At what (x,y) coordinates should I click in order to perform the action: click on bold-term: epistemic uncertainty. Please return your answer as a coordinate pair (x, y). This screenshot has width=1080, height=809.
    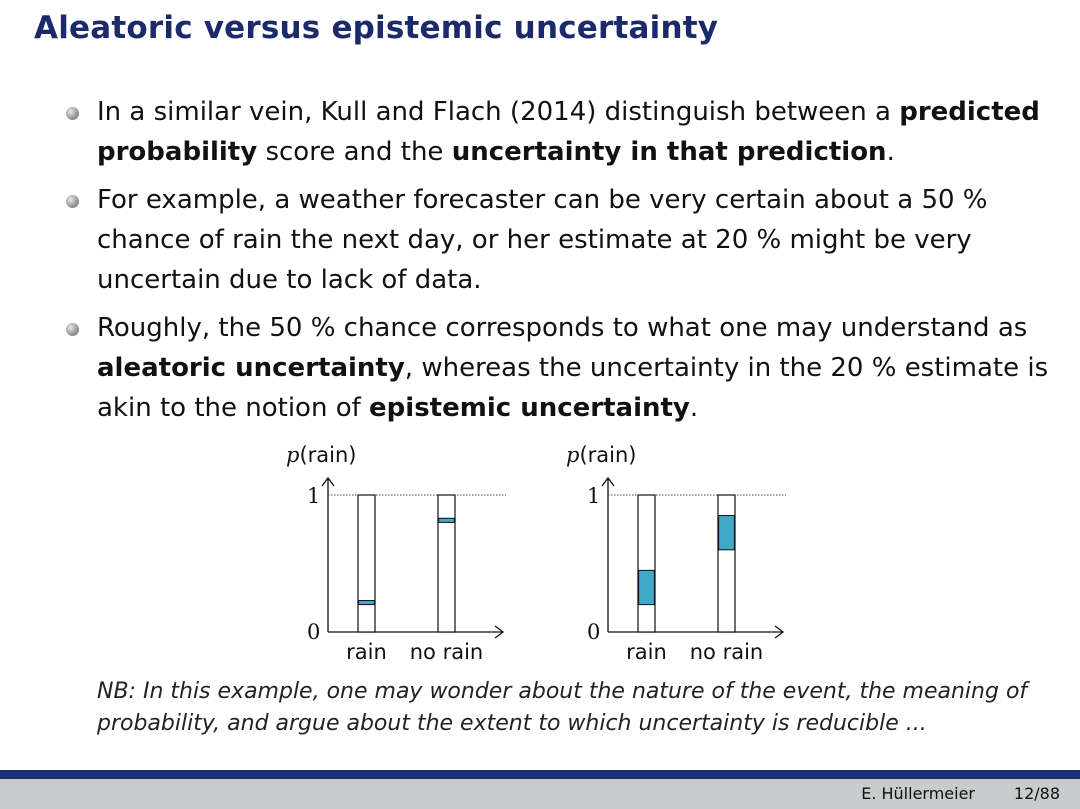
    Looking at the image, I should click on (529, 408).